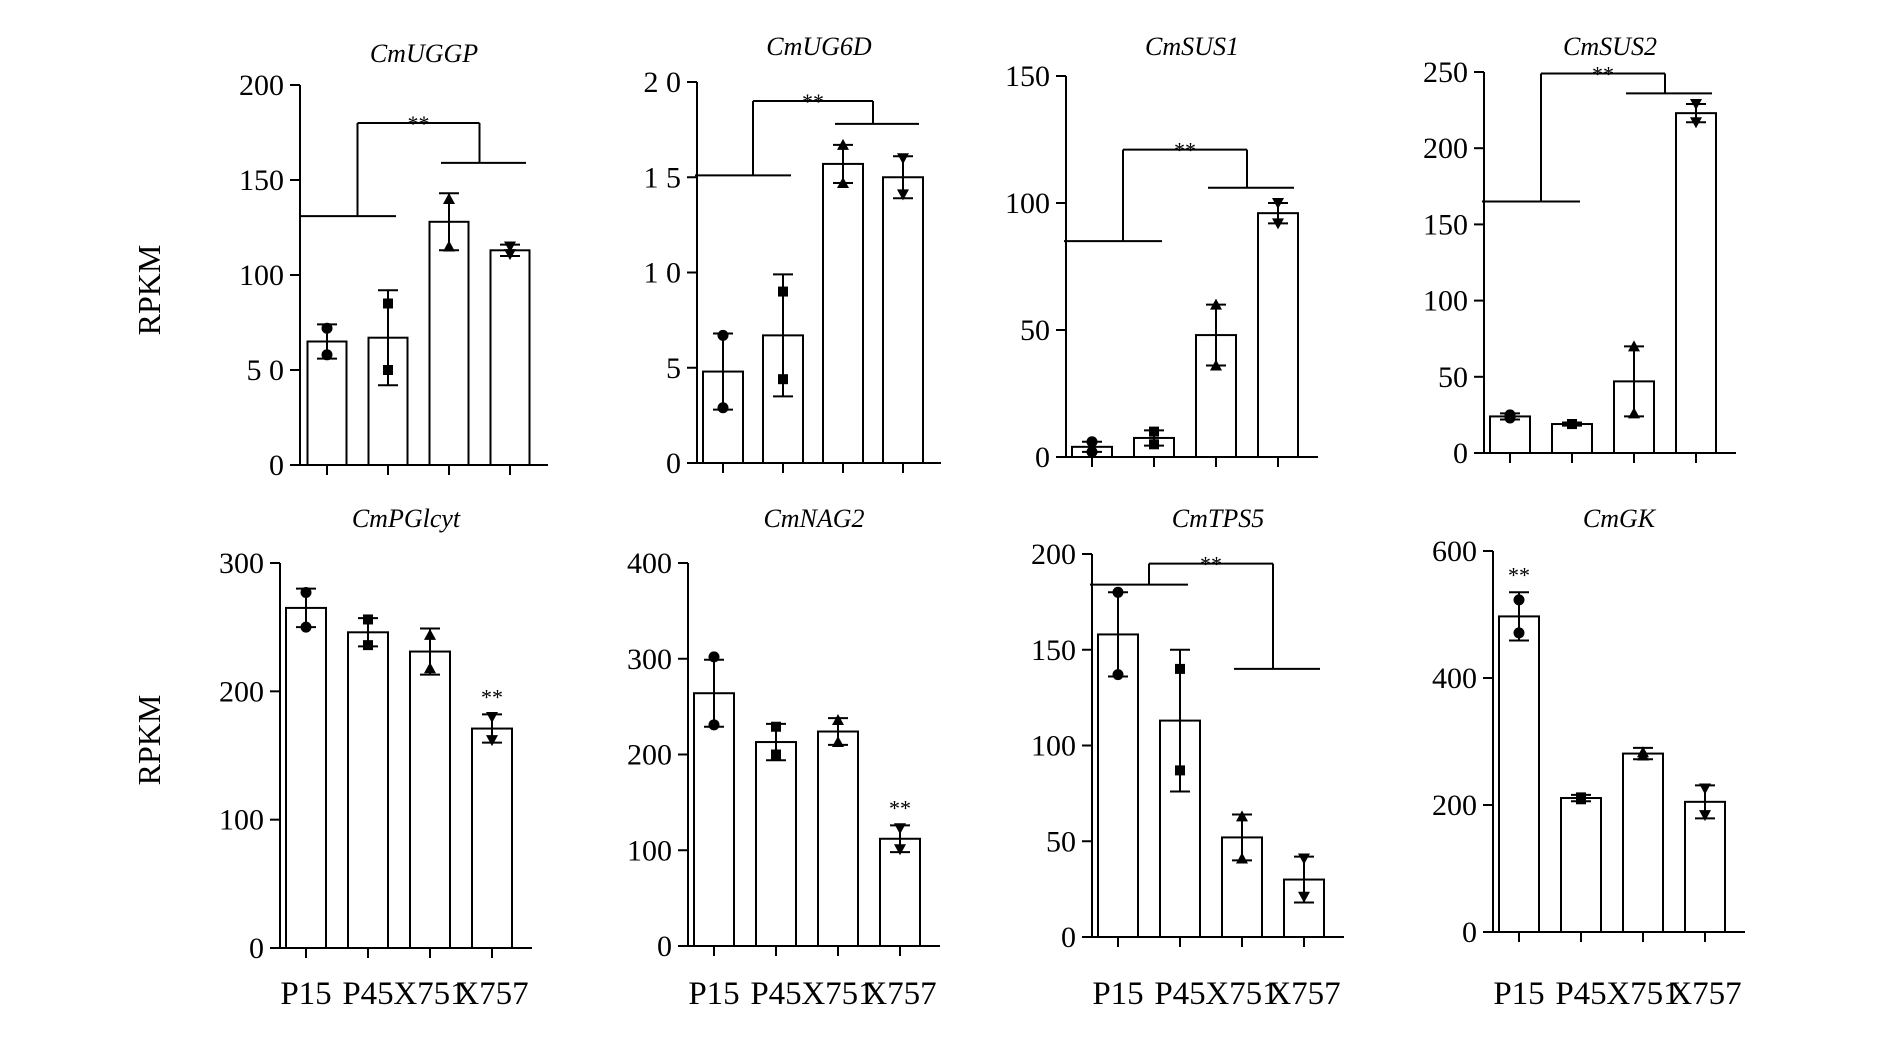 The width and height of the screenshot is (1890, 1039). I want to click on x-tick-label: X757, so click(1303, 994).